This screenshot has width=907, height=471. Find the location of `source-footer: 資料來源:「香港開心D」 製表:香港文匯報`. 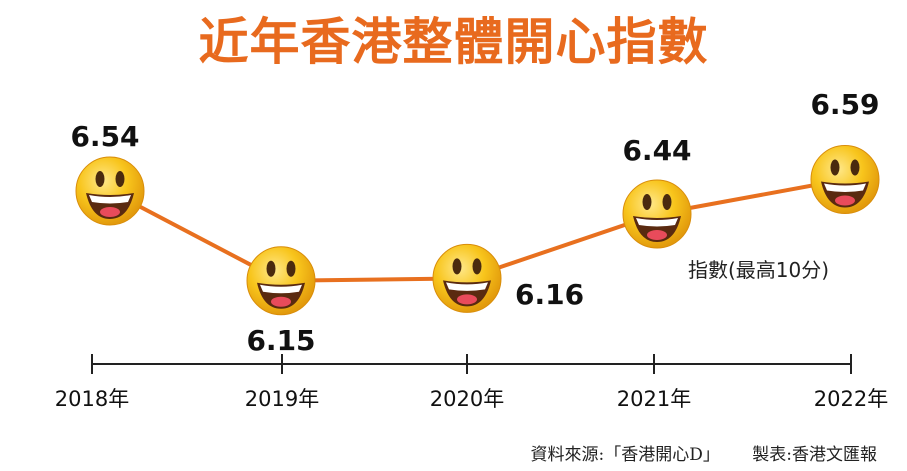

source-footer: 資料來源:「香港開心D」 製表:香港文匯報 is located at coordinates (703, 452).